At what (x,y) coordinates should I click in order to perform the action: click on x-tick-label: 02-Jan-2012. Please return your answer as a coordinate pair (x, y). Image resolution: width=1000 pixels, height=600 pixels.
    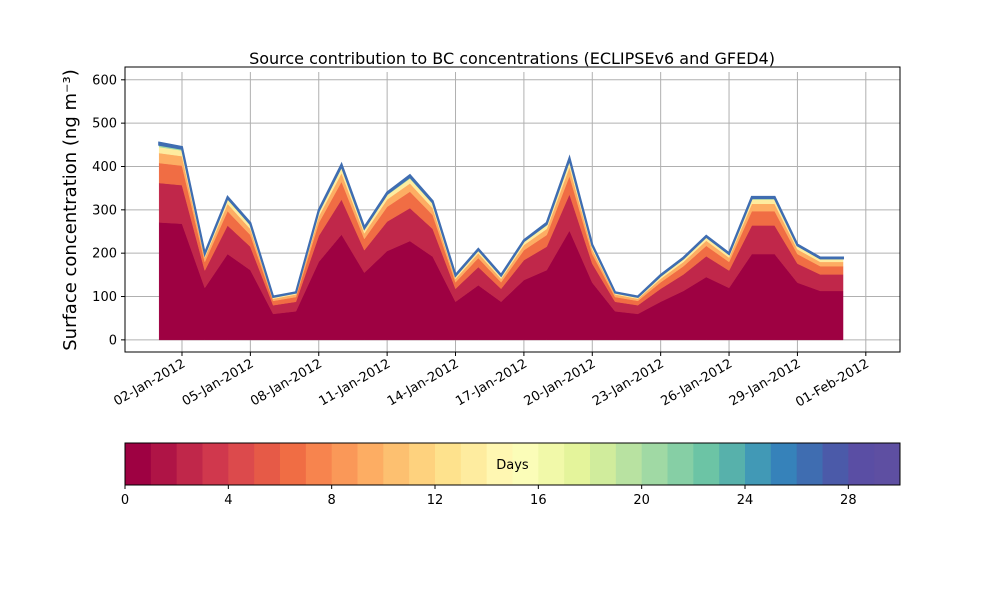
    Looking at the image, I should click on (149, 382).